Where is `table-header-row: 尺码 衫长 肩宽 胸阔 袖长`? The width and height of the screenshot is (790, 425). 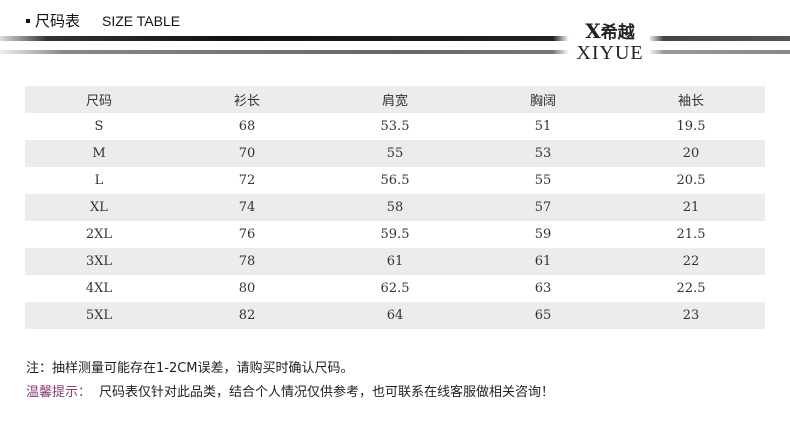
table-header-row: 尺码 衫长 肩宽 胸阔 袖长 is located at coordinates (395, 99).